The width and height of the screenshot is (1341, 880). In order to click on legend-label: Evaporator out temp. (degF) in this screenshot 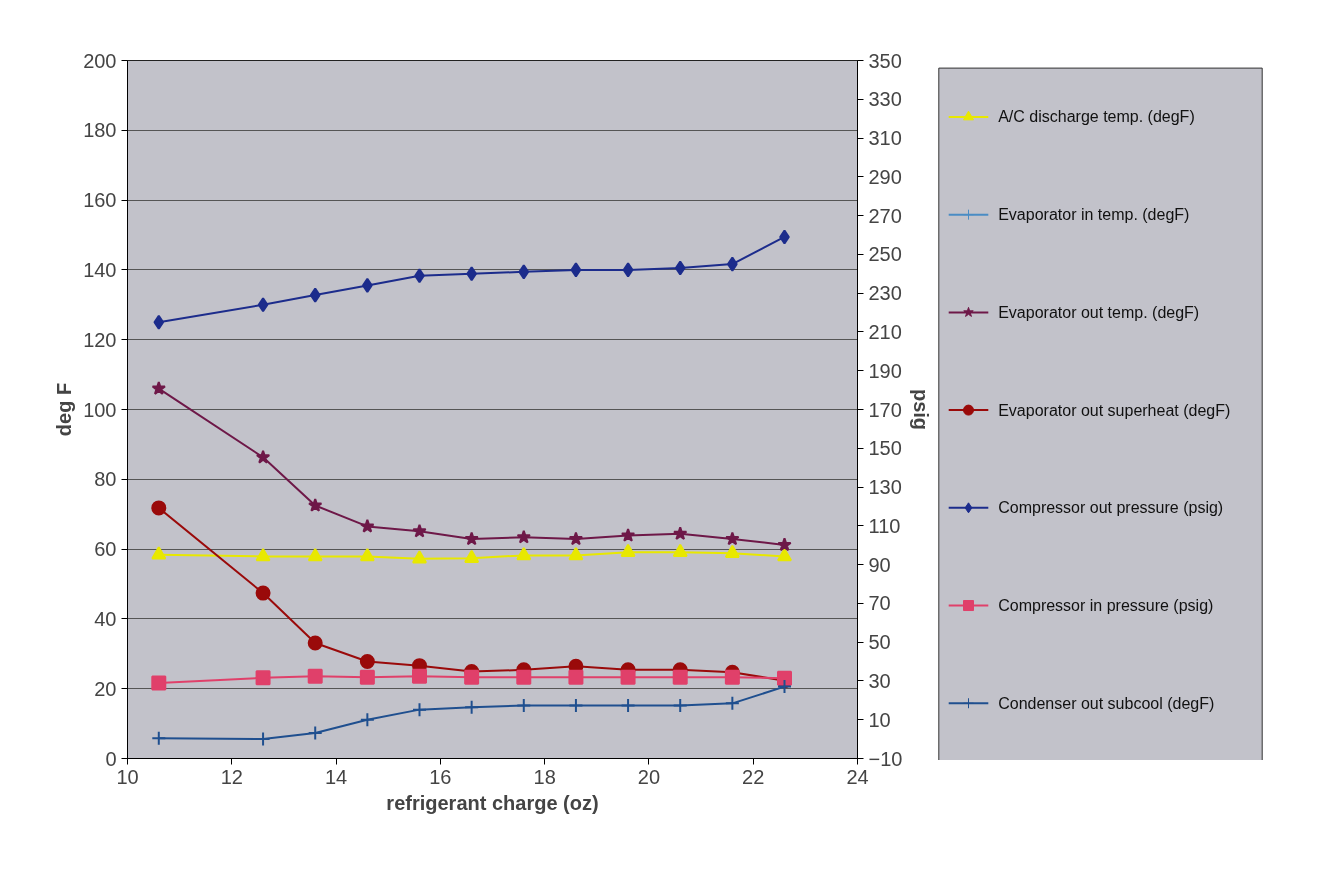, I will do `click(1099, 312)`.